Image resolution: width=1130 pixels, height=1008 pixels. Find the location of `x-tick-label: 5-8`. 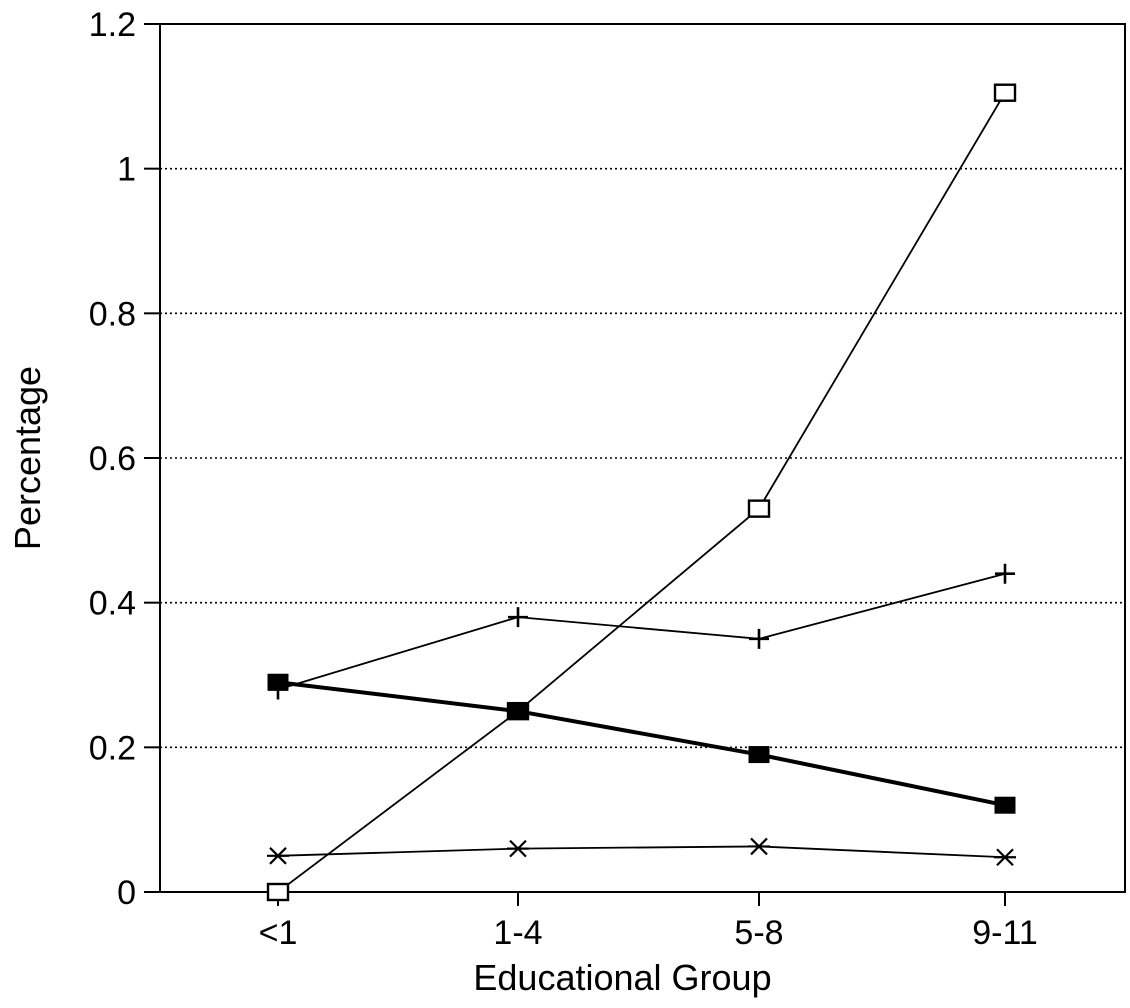

x-tick-label: 5-8 is located at coordinates (758, 933).